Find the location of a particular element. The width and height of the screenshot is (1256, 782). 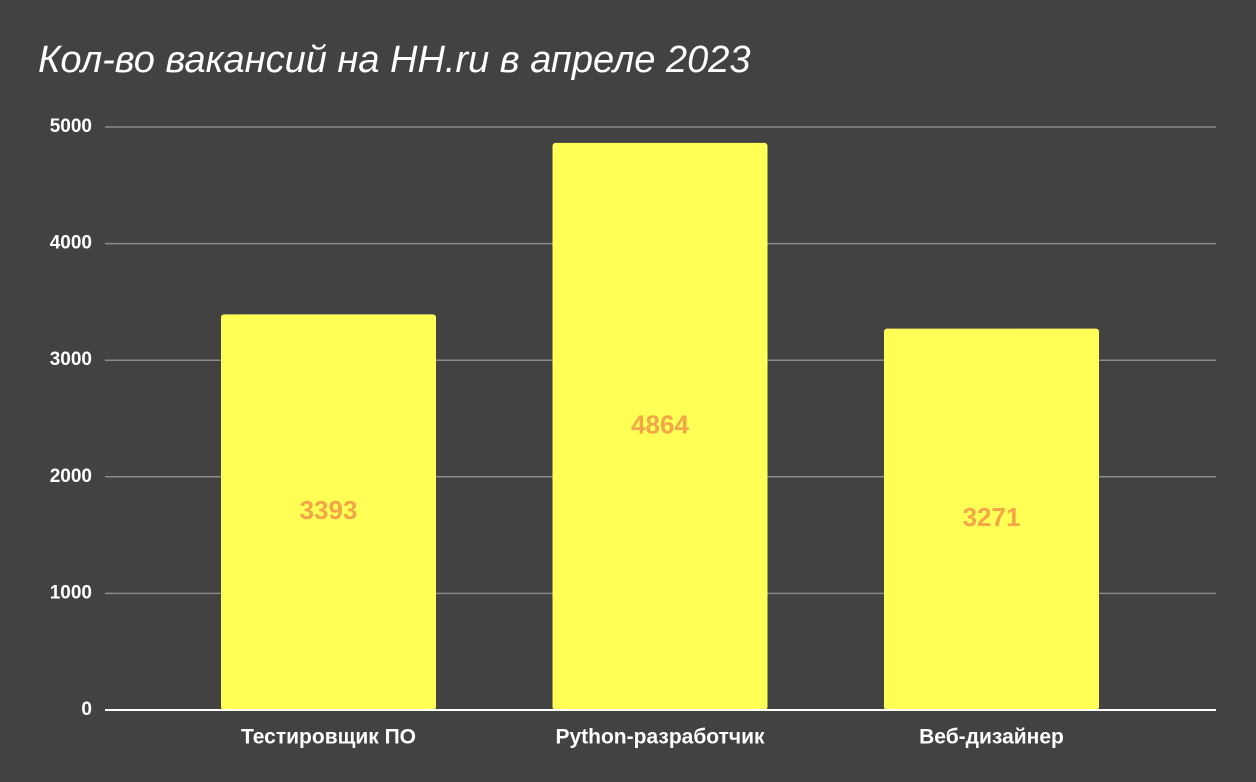

value-label: 3271 is located at coordinates (992, 517).